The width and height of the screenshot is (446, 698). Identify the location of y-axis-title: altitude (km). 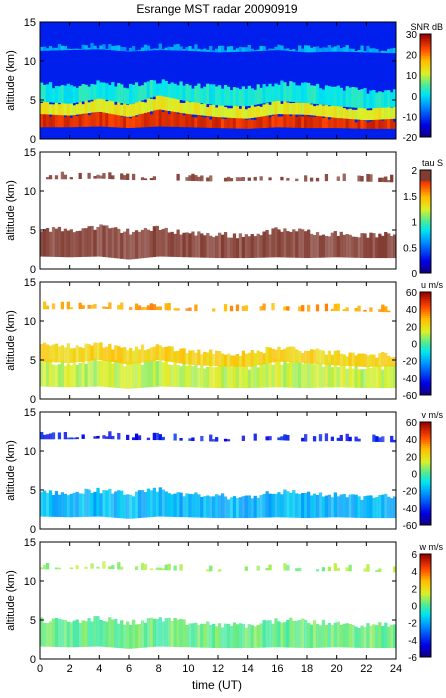
(11, 210).